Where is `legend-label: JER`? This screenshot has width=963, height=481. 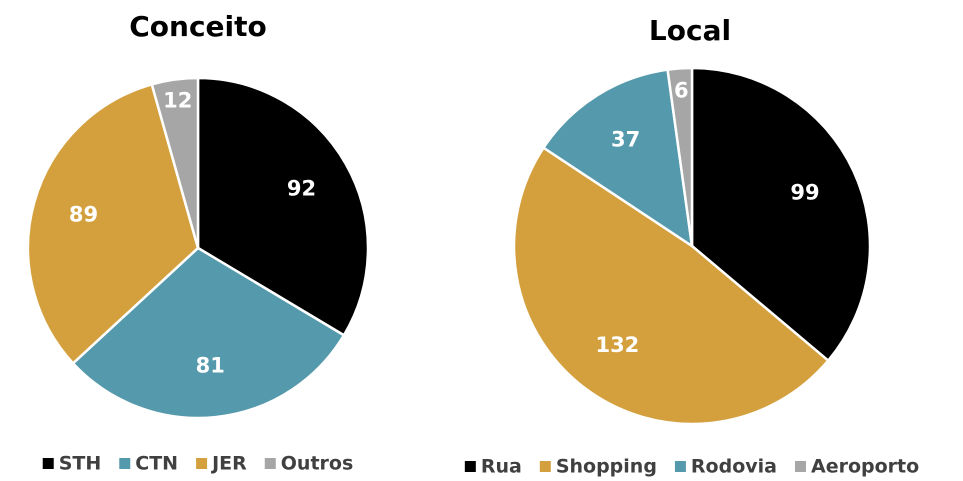
legend-label: JER is located at coordinates (228, 464).